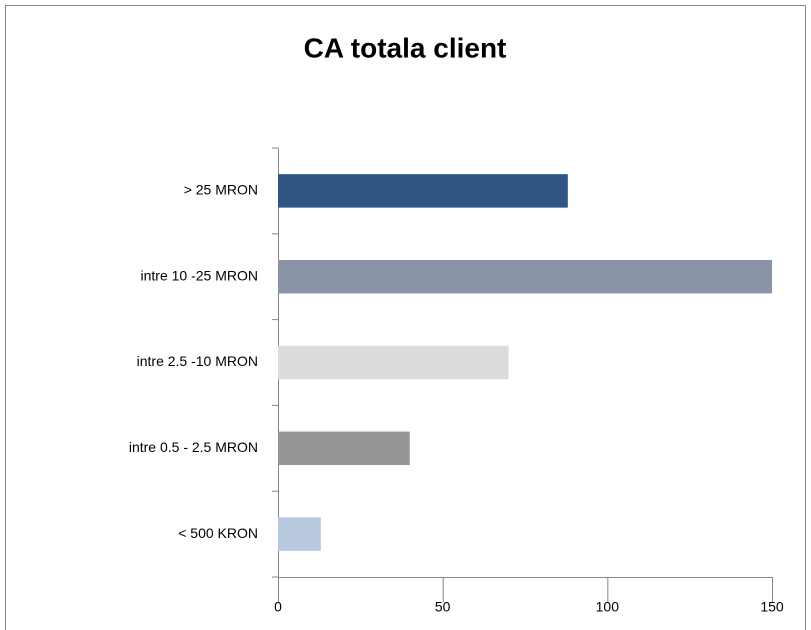  What do you see at coordinates (199, 275) in the screenshot?
I see `y-tick-label: intre 10 -25 MRON` at bounding box center [199, 275].